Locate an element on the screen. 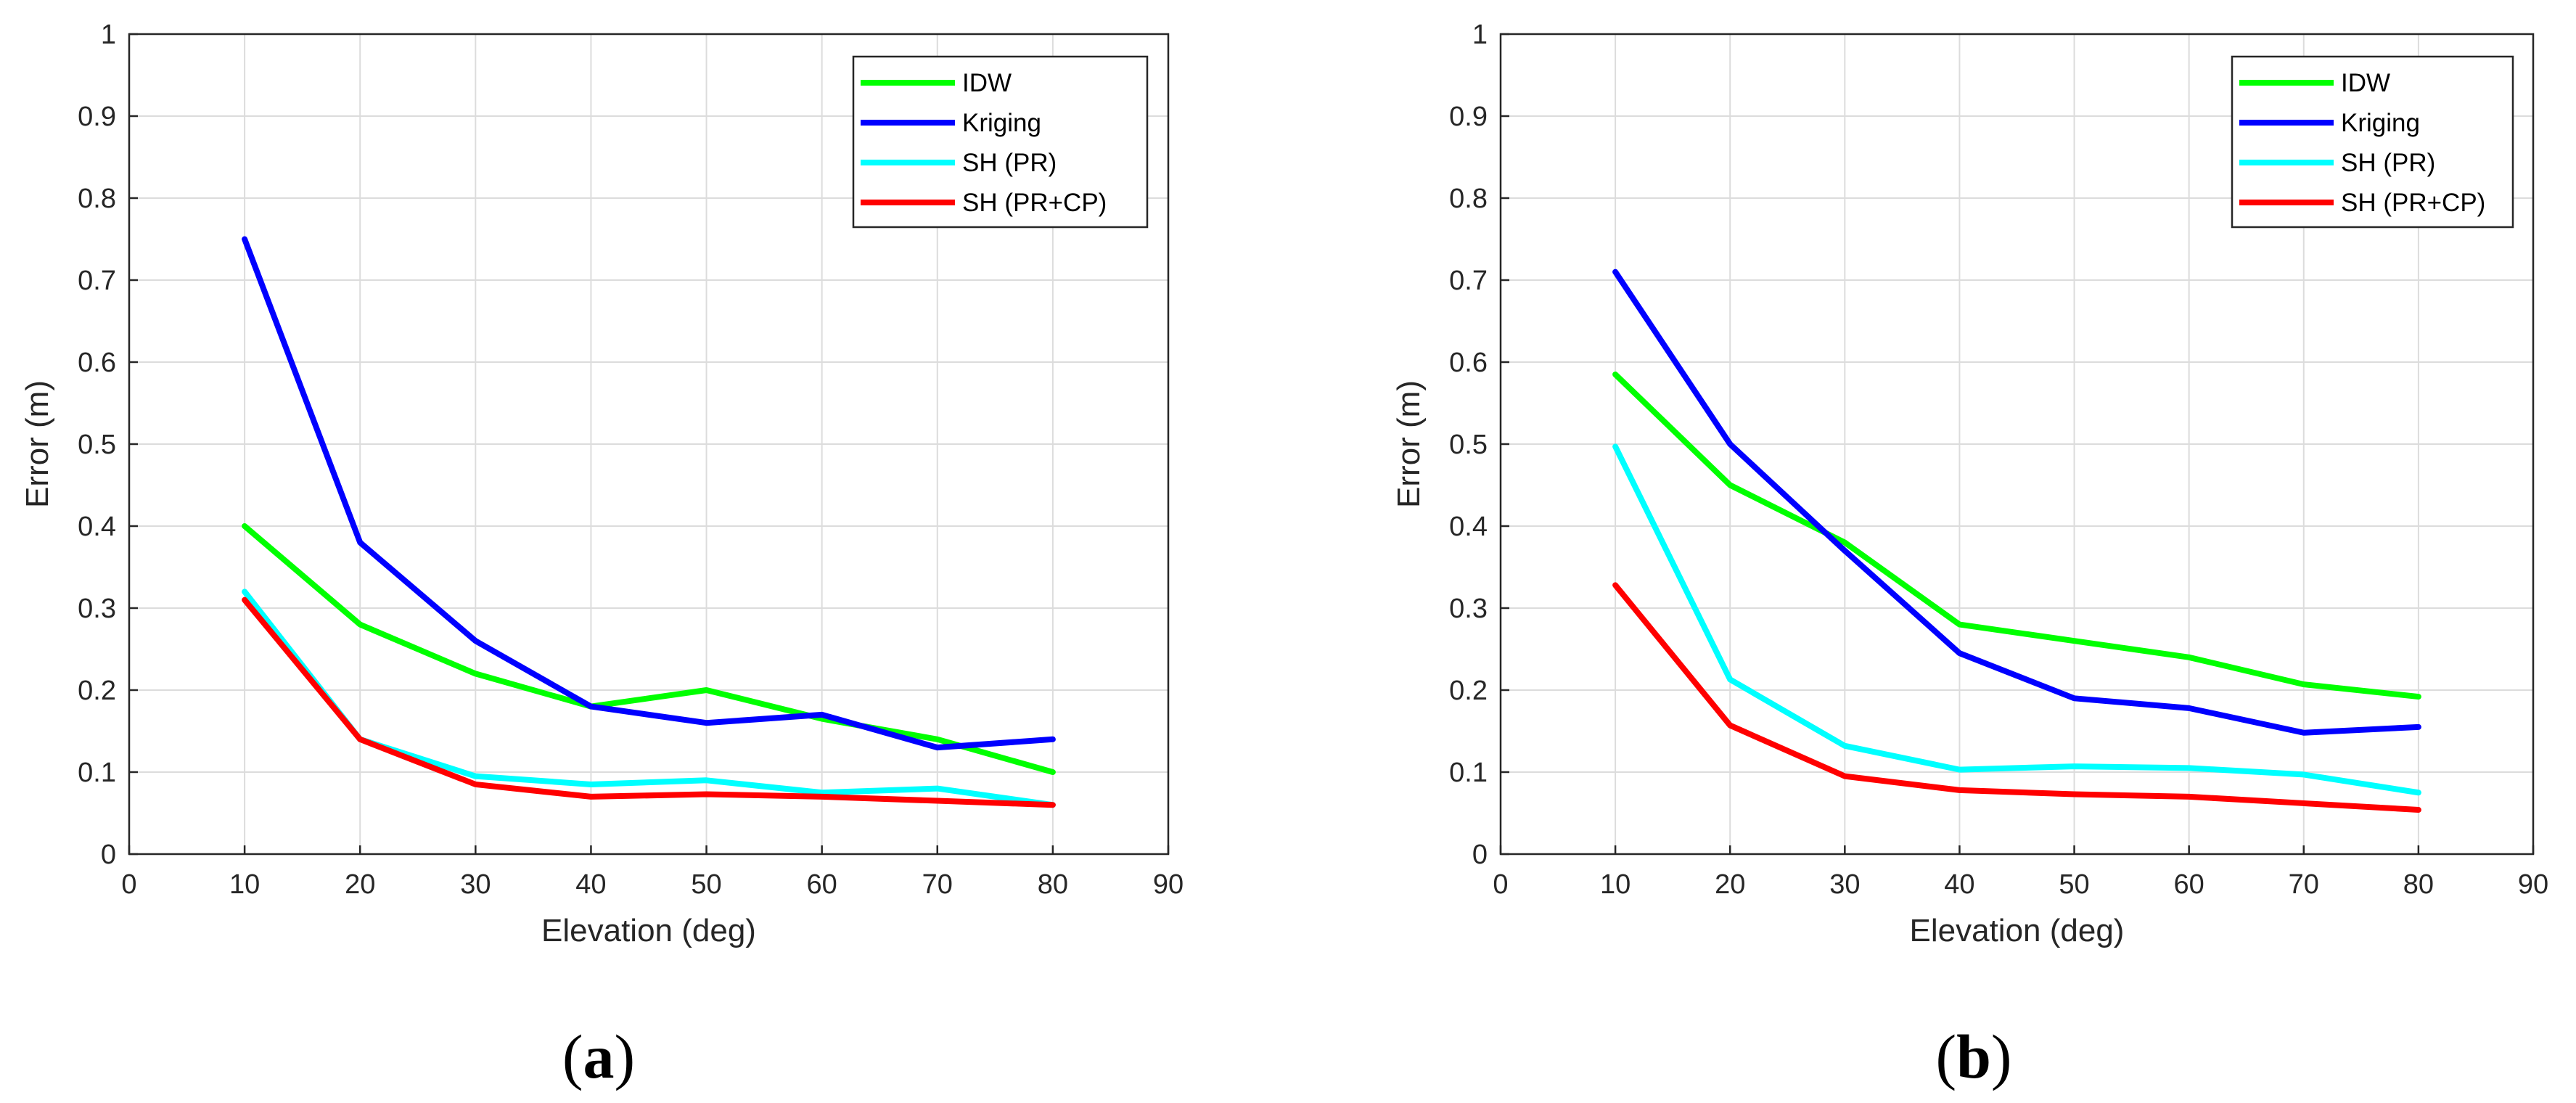 The width and height of the screenshot is (2576, 1103). panel-caption: (a) is located at coordinates (598, 1056).